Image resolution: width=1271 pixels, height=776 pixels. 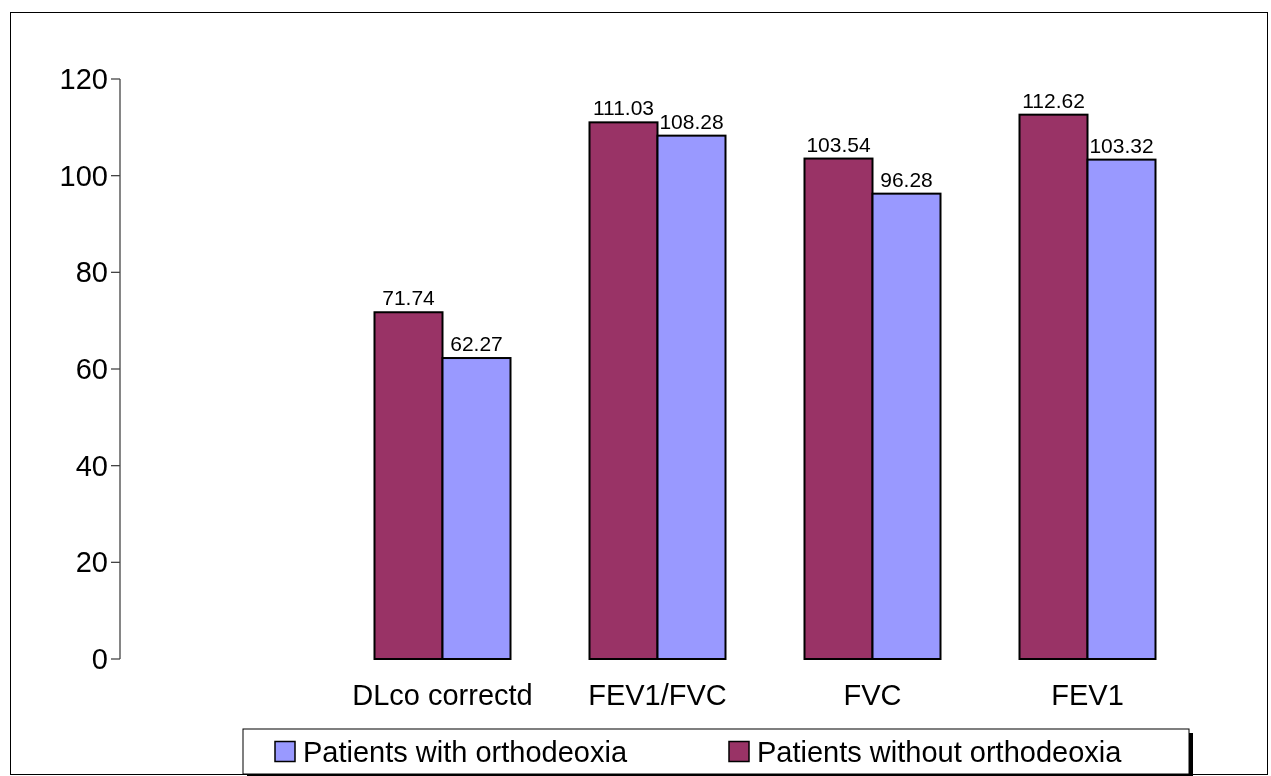 I want to click on legend-label: Patients with orthodeoxia, so click(x=465, y=751).